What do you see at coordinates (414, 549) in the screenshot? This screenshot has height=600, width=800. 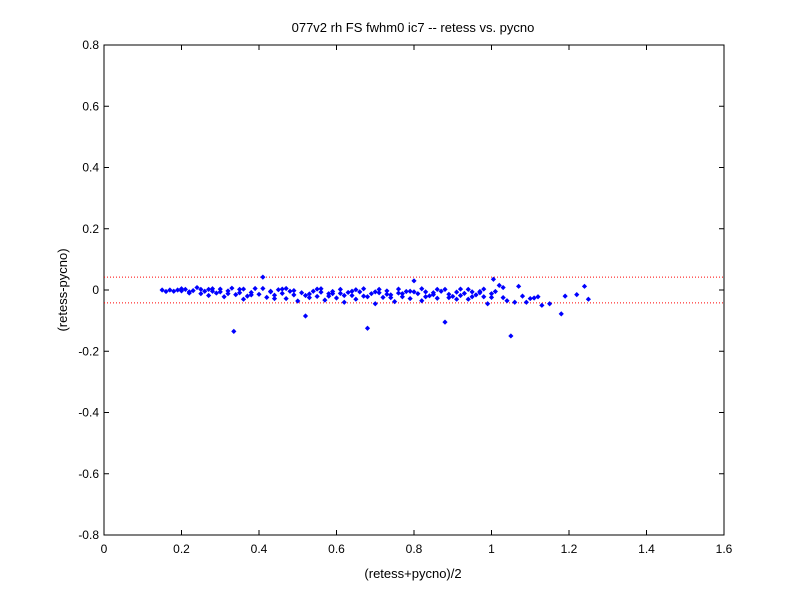 I see `x-tick-label: 0.8` at bounding box center [414, 549].